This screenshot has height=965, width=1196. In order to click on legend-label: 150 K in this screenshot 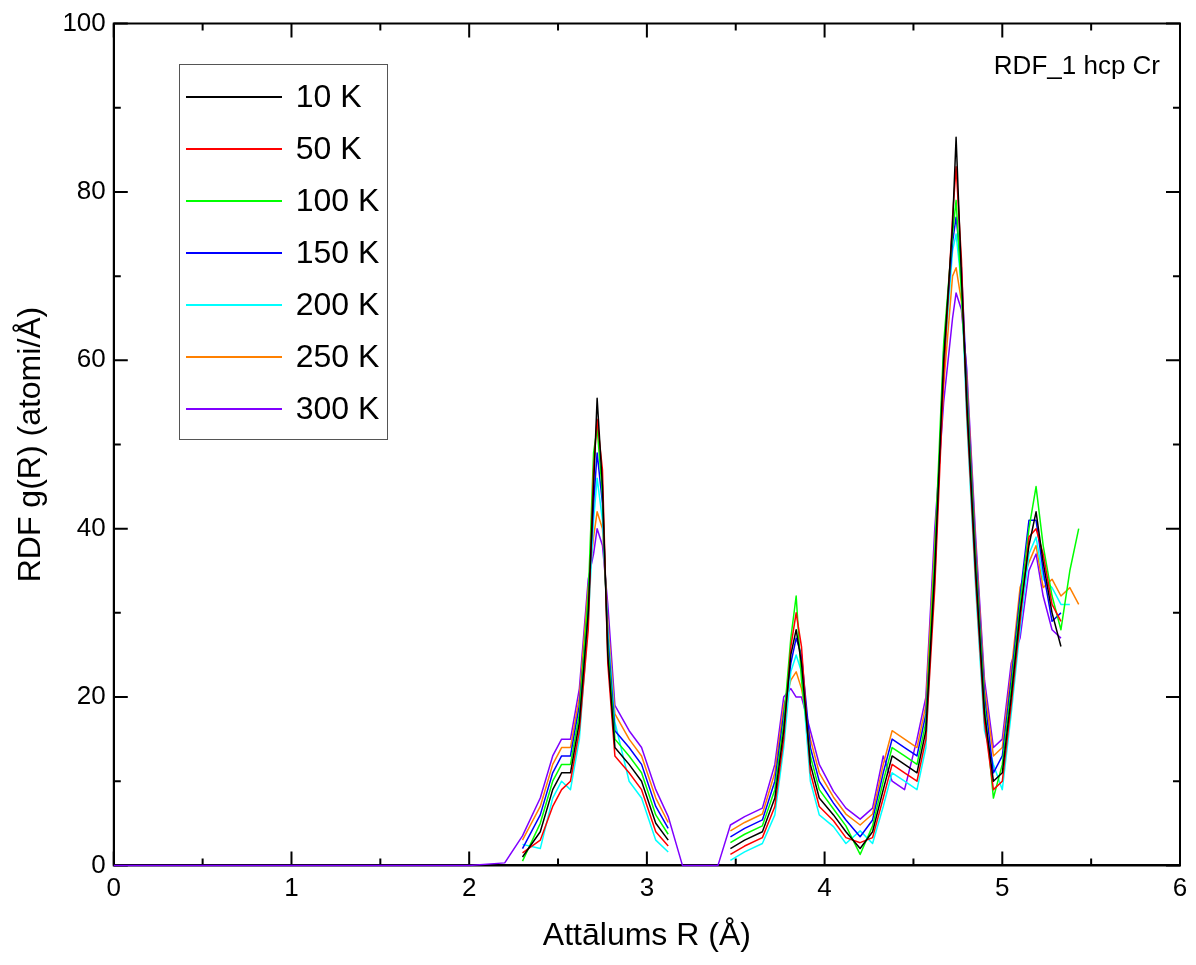, I will do `click(337, 253)`.